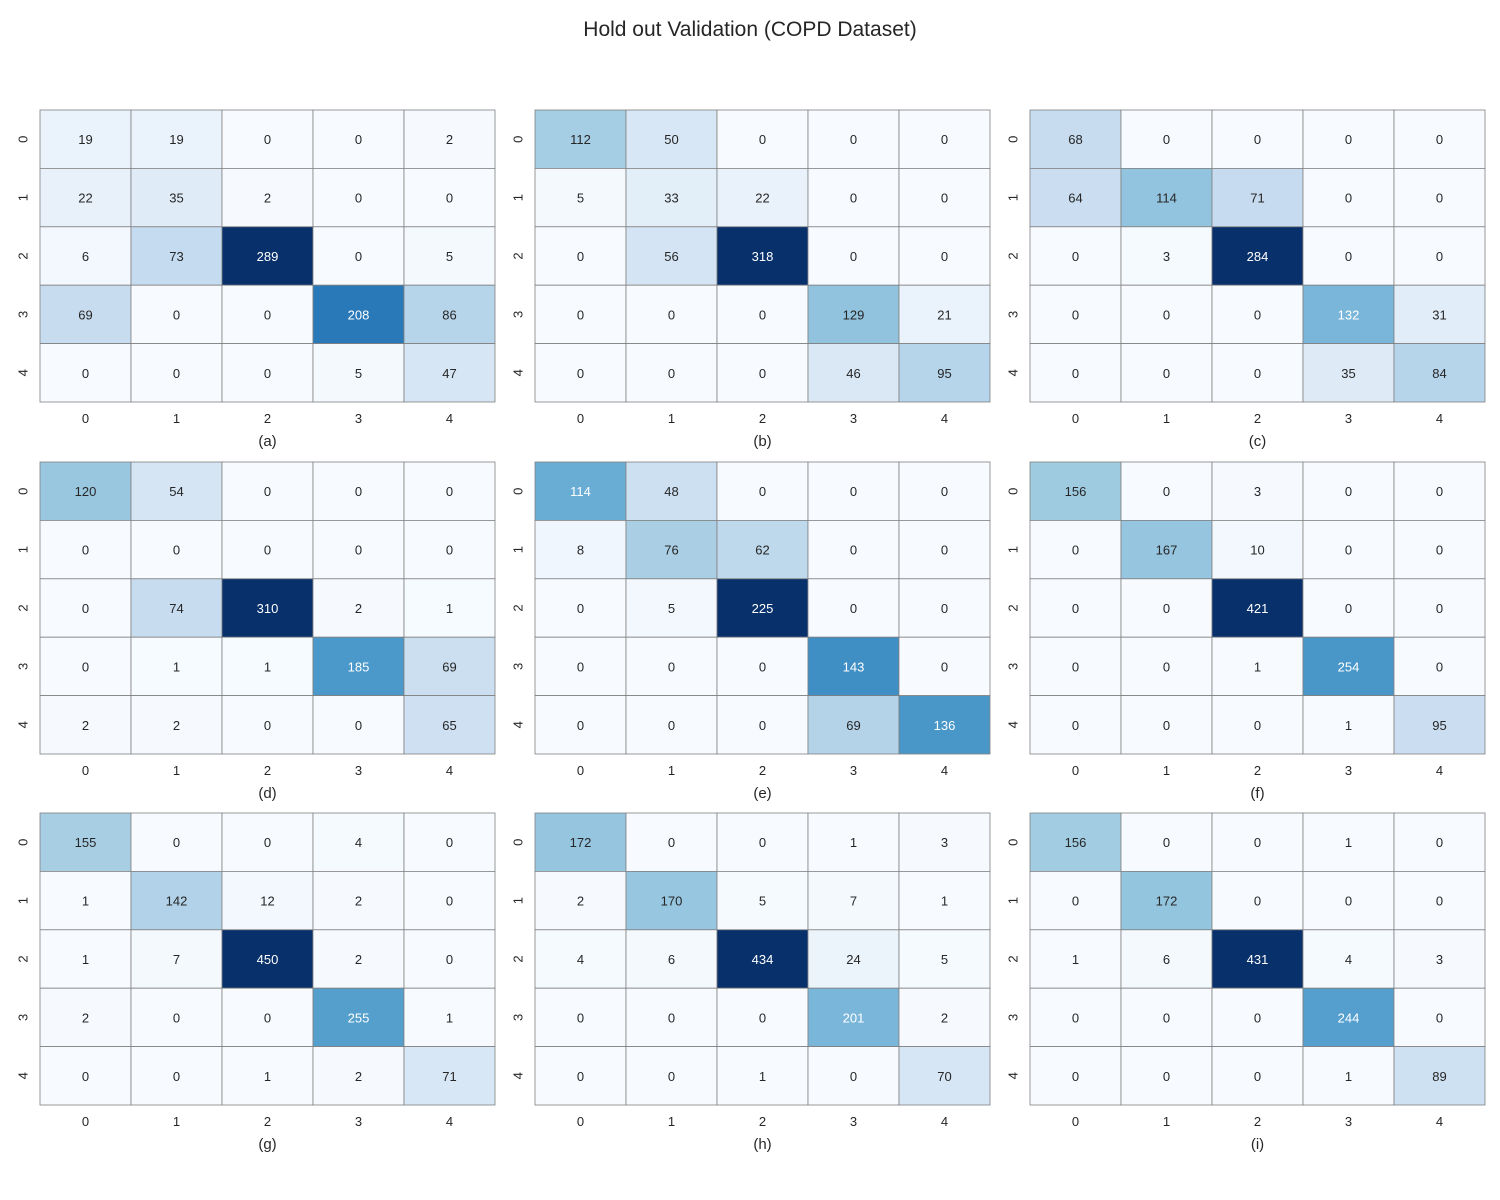  I want to click on cell-value-label: 24, so click(853, 959).